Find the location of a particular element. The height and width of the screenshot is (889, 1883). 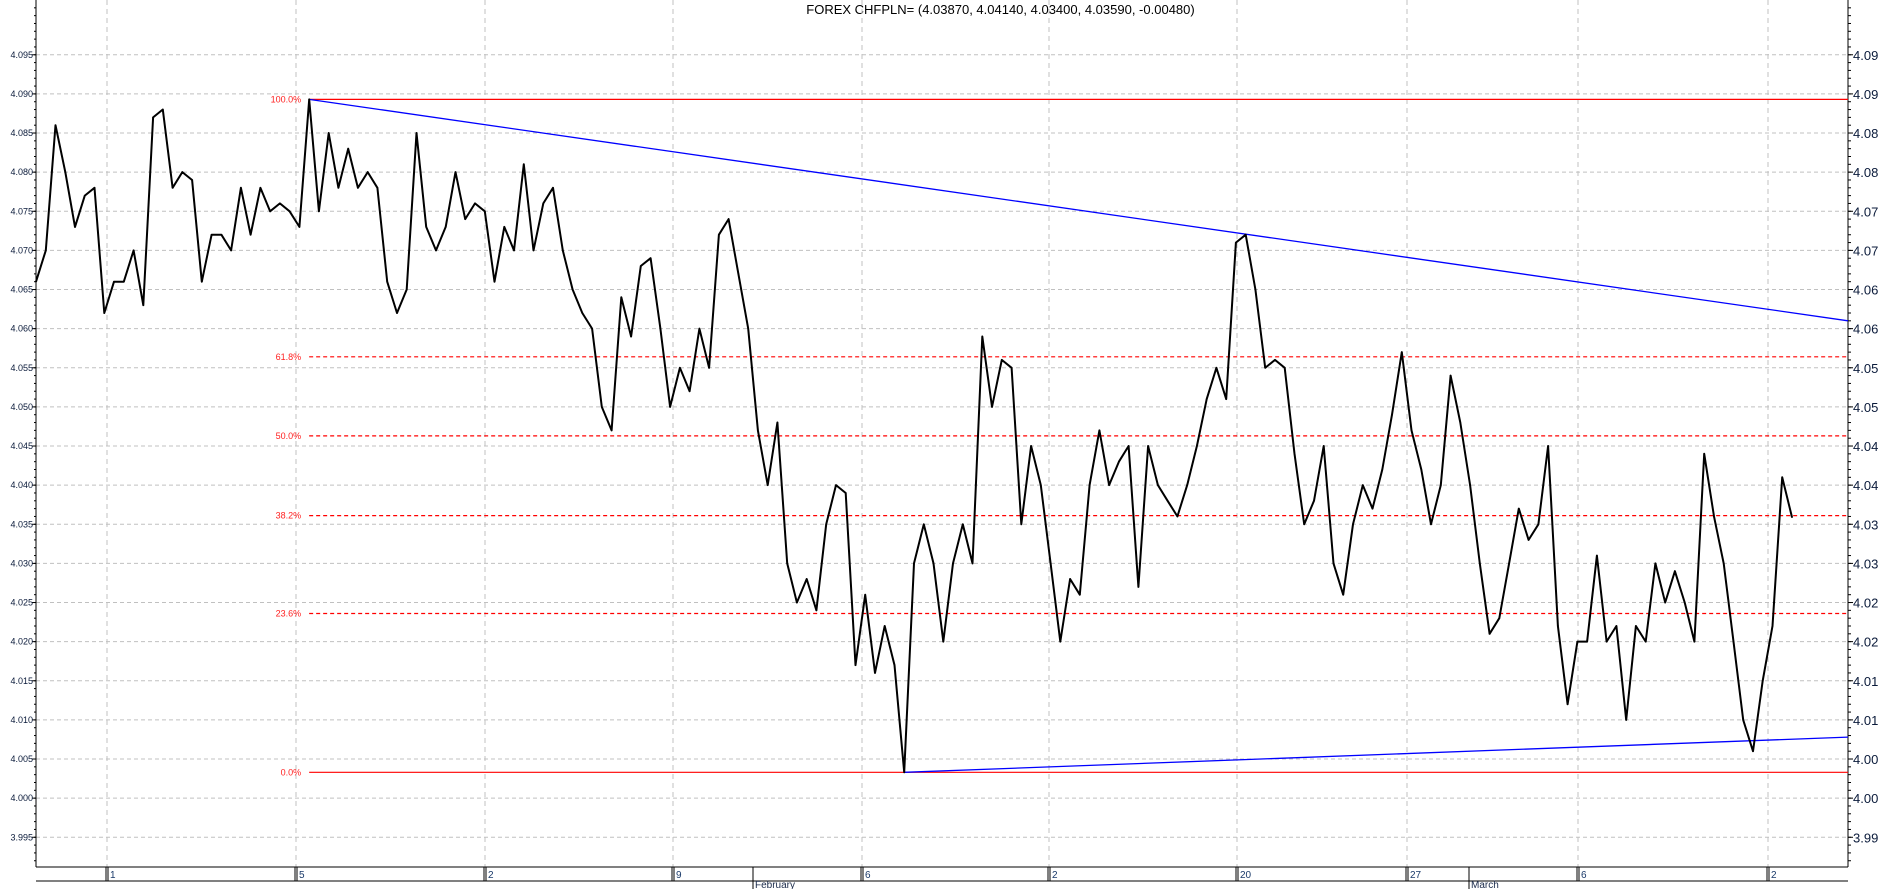

right-tick-label: 4.06 is located at coordinates (1865, 329).